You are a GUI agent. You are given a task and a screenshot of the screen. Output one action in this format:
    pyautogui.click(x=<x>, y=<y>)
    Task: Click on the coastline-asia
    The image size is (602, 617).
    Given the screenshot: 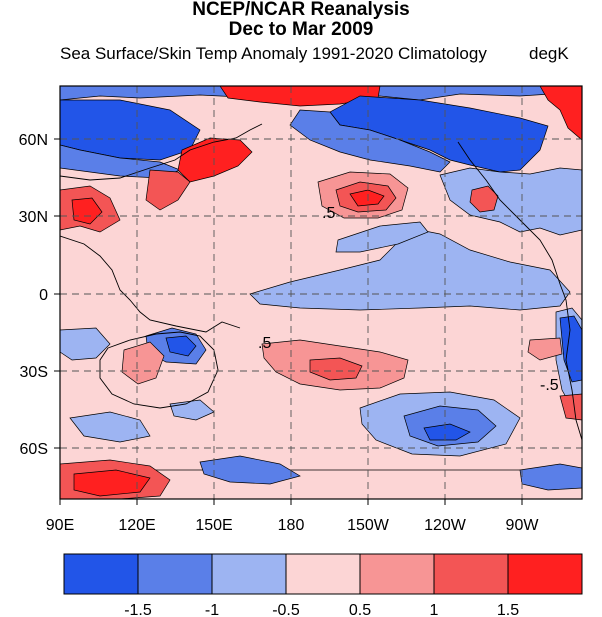 What is the action you would take?
    pyautogui.click(x=161, y=228)
    